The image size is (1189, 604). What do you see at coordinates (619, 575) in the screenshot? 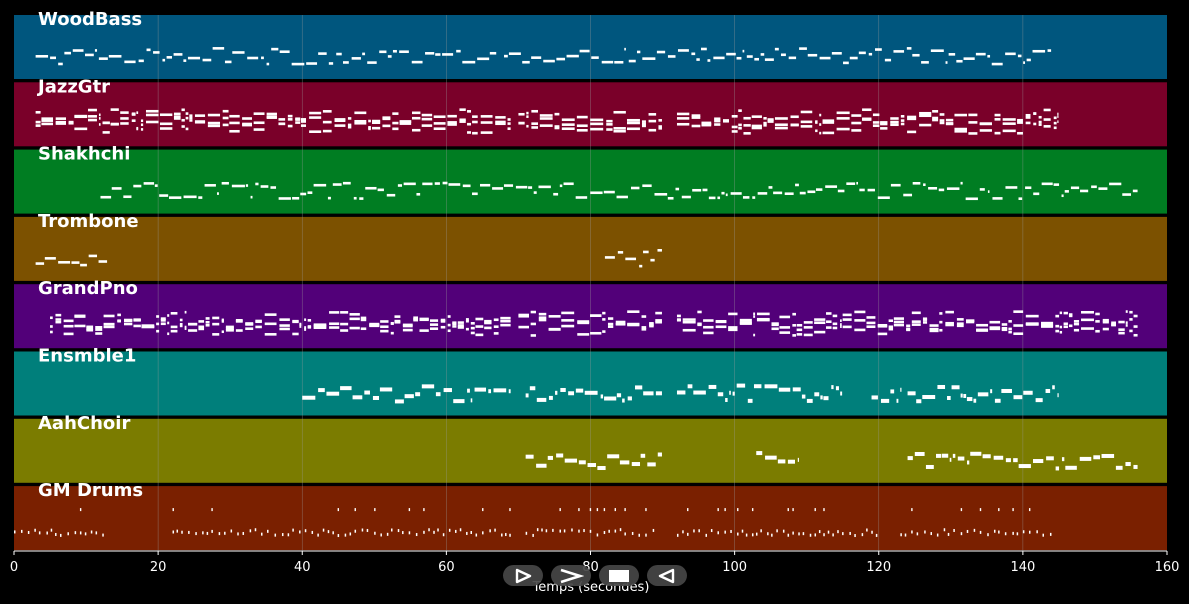
I see `stop-button` at bounding box center [619, 575].